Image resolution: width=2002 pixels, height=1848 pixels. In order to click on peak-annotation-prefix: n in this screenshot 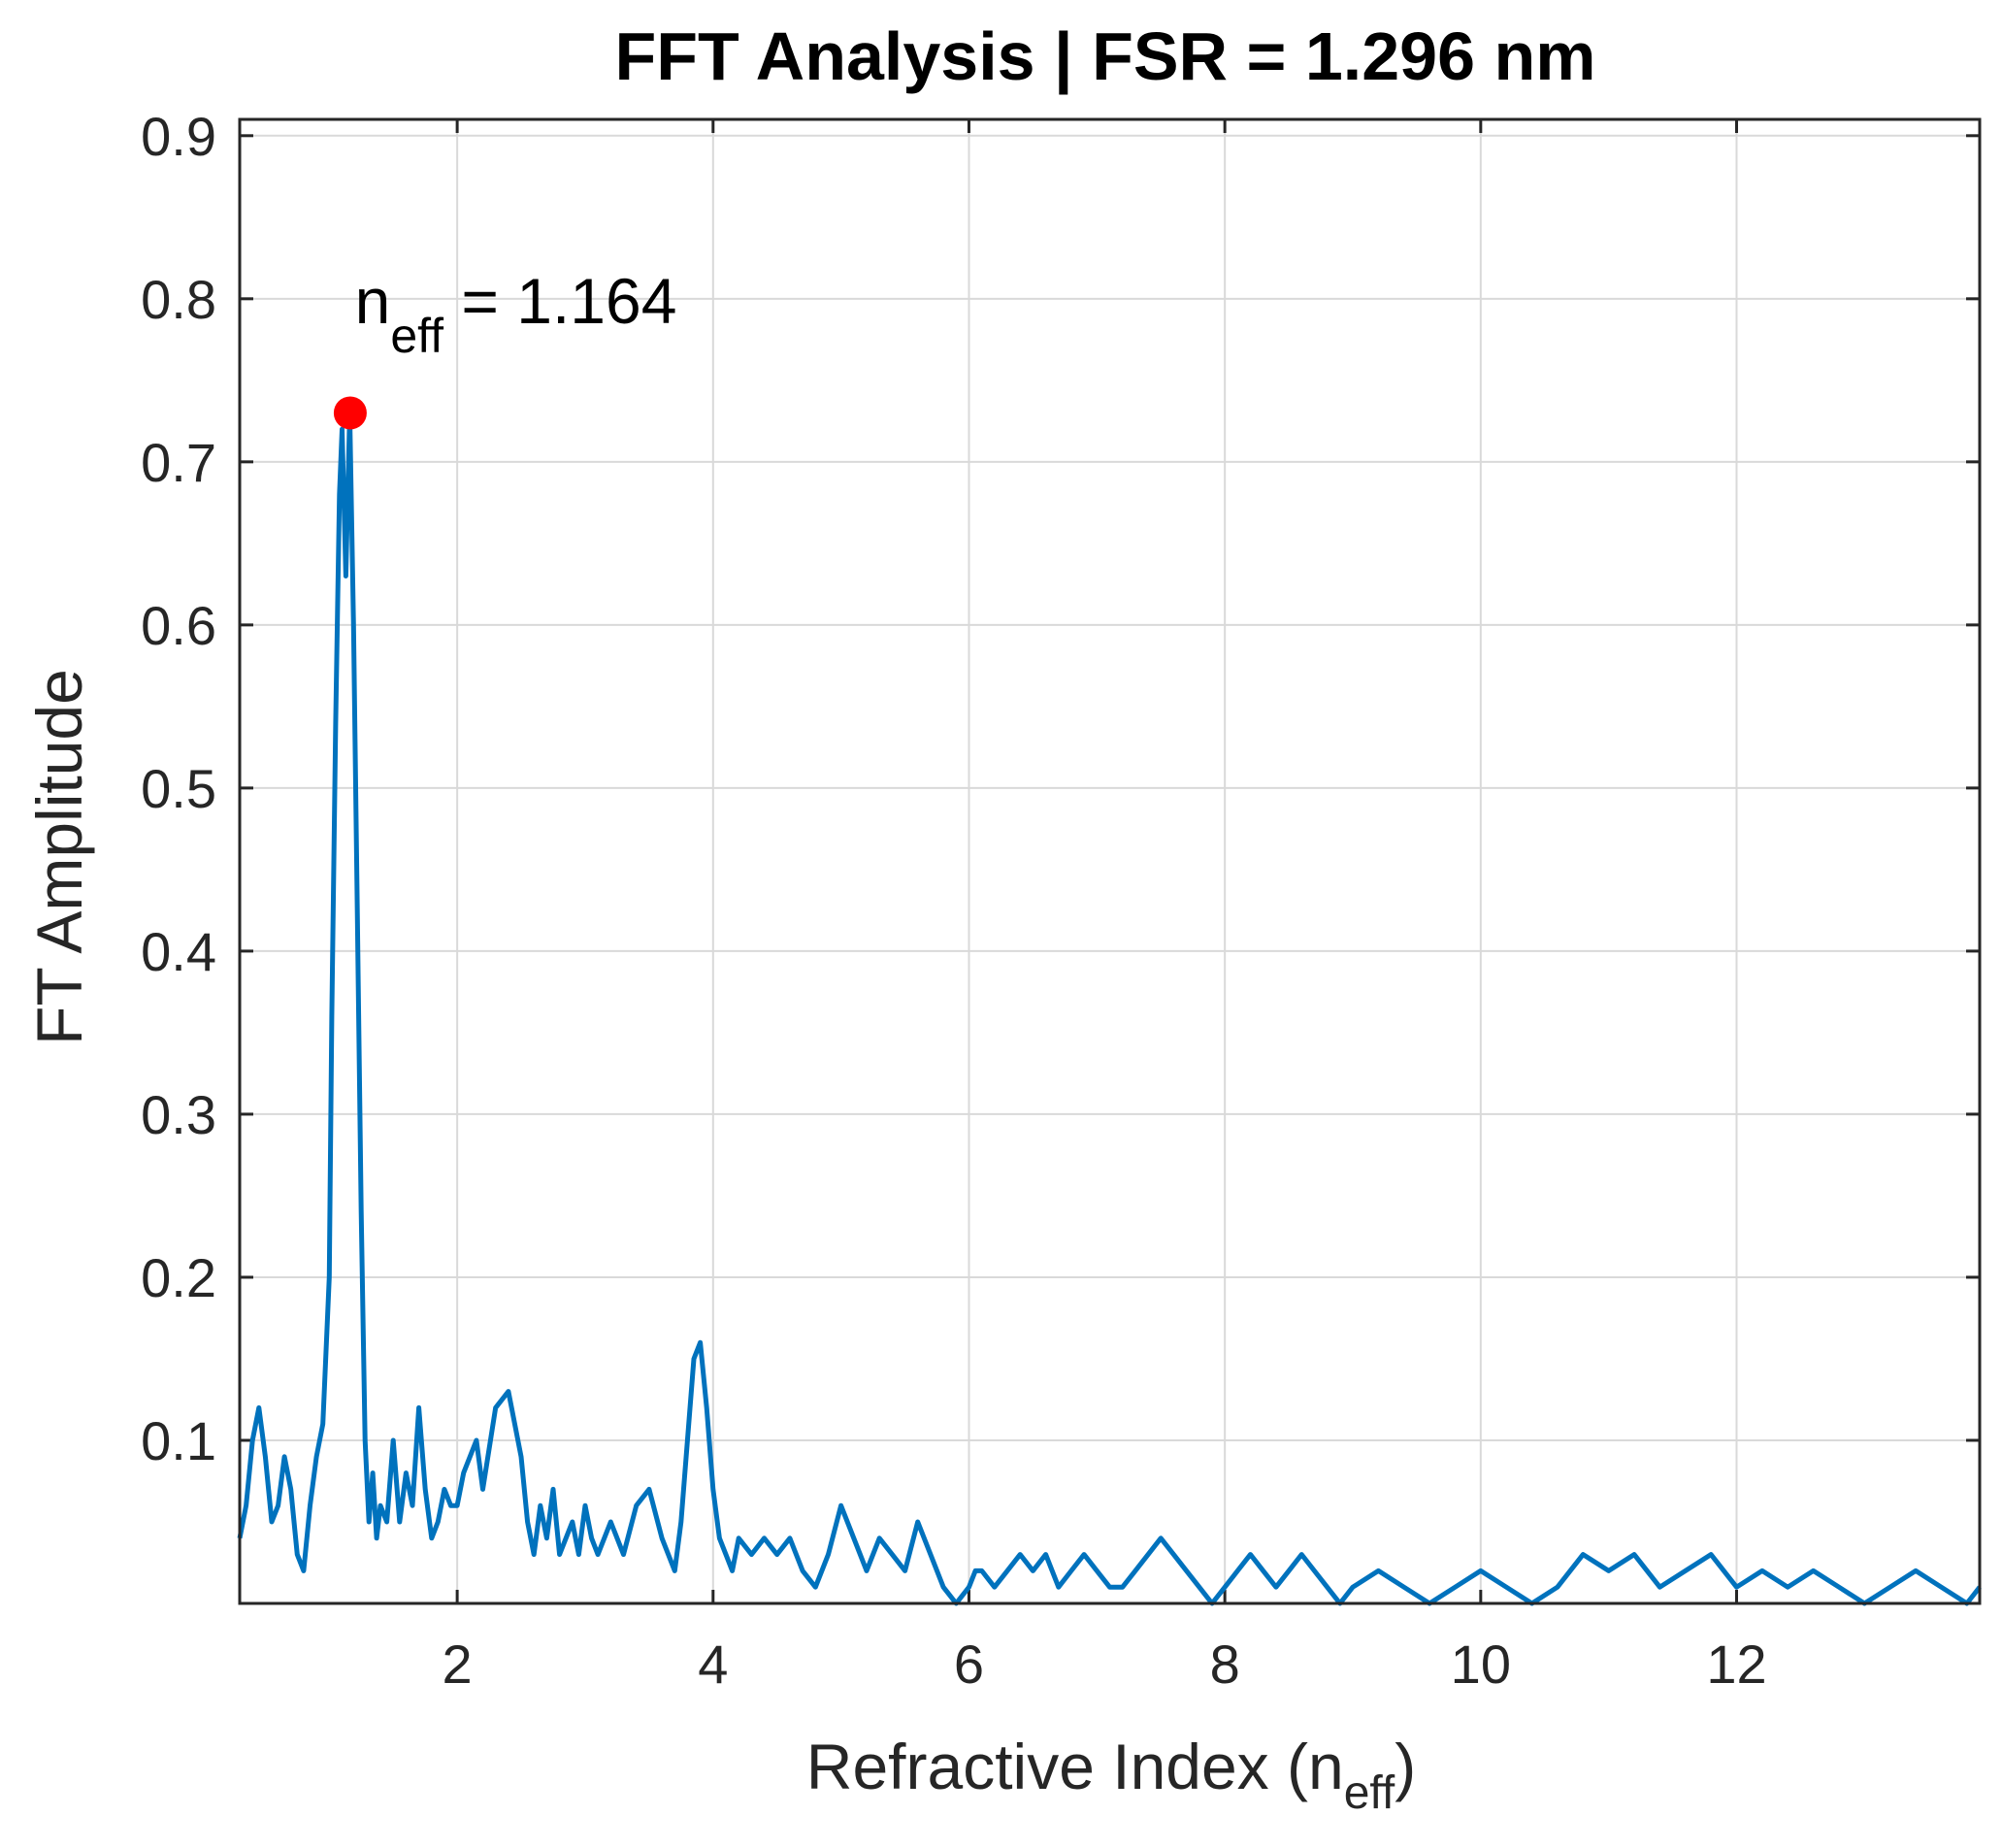, I will do `click(373, 301)`.